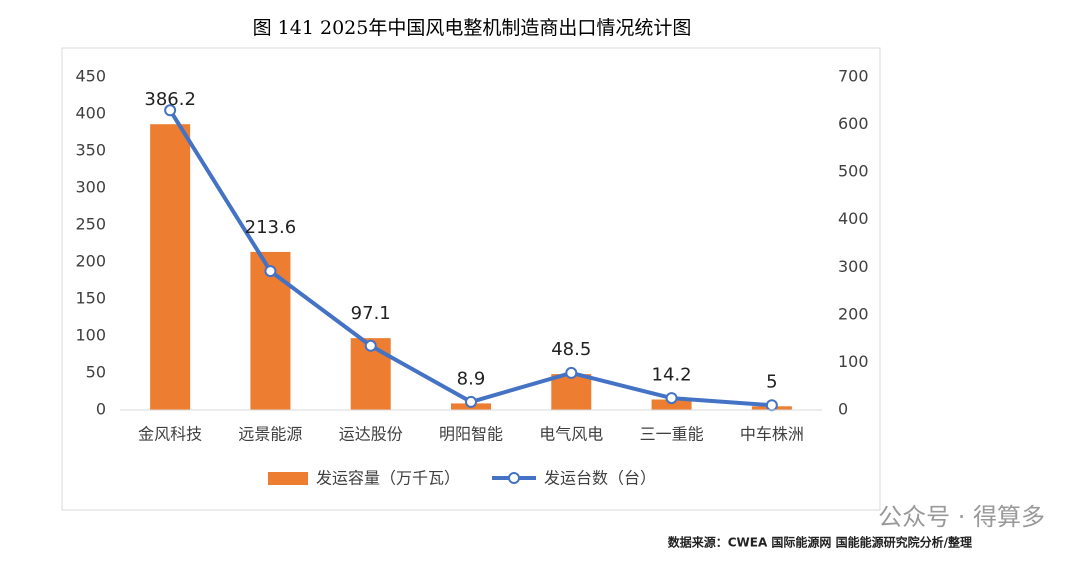 Image resolution: width=1080 pixels, height=562 pixels. I want to click on y-tick-label: 100, so click(90, 335).